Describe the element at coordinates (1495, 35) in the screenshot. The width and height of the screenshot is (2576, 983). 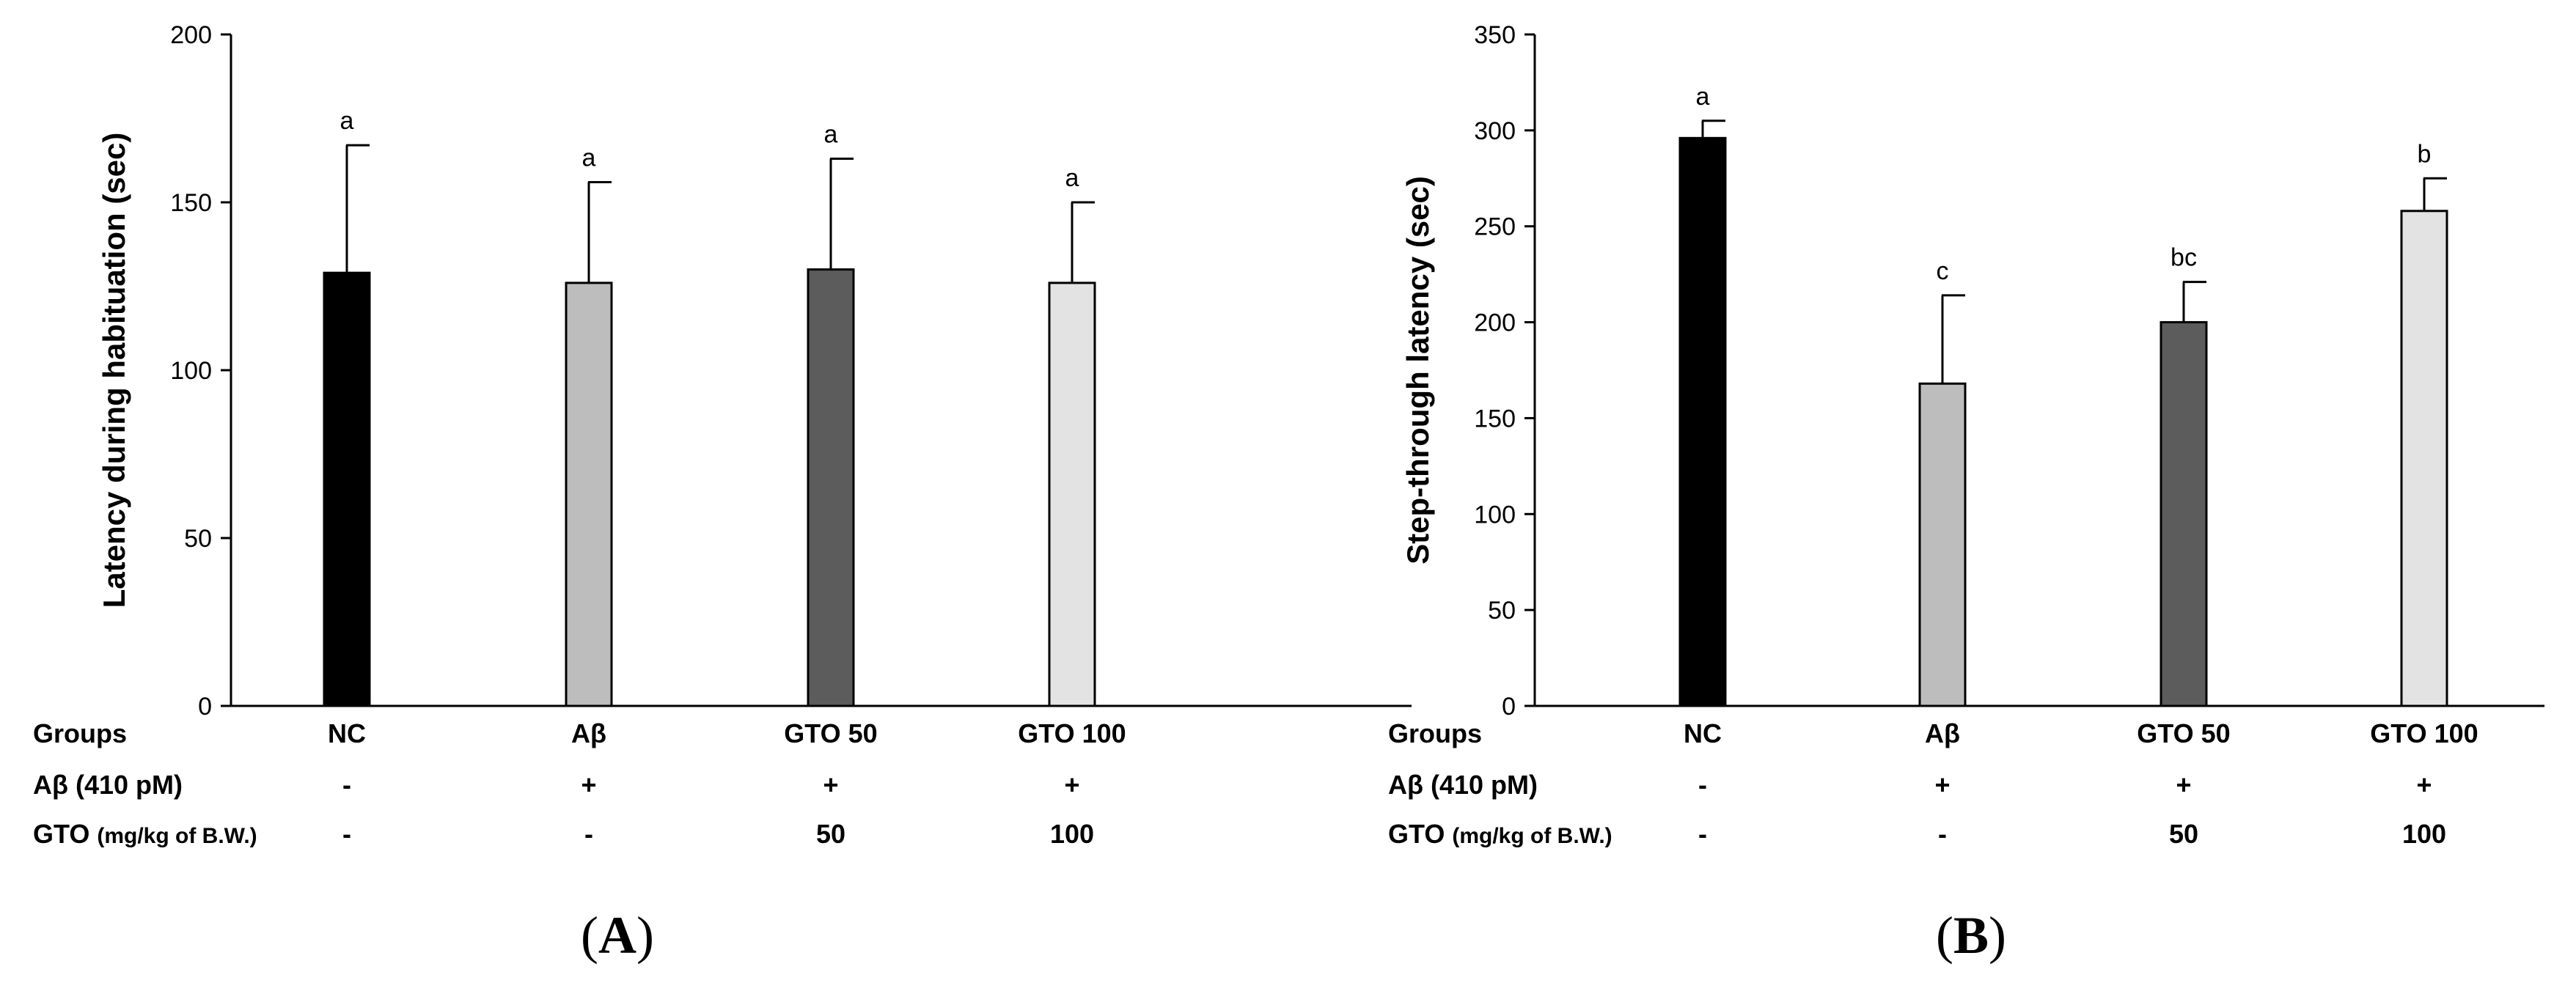
I see `y-tick-label: 350` at that location.